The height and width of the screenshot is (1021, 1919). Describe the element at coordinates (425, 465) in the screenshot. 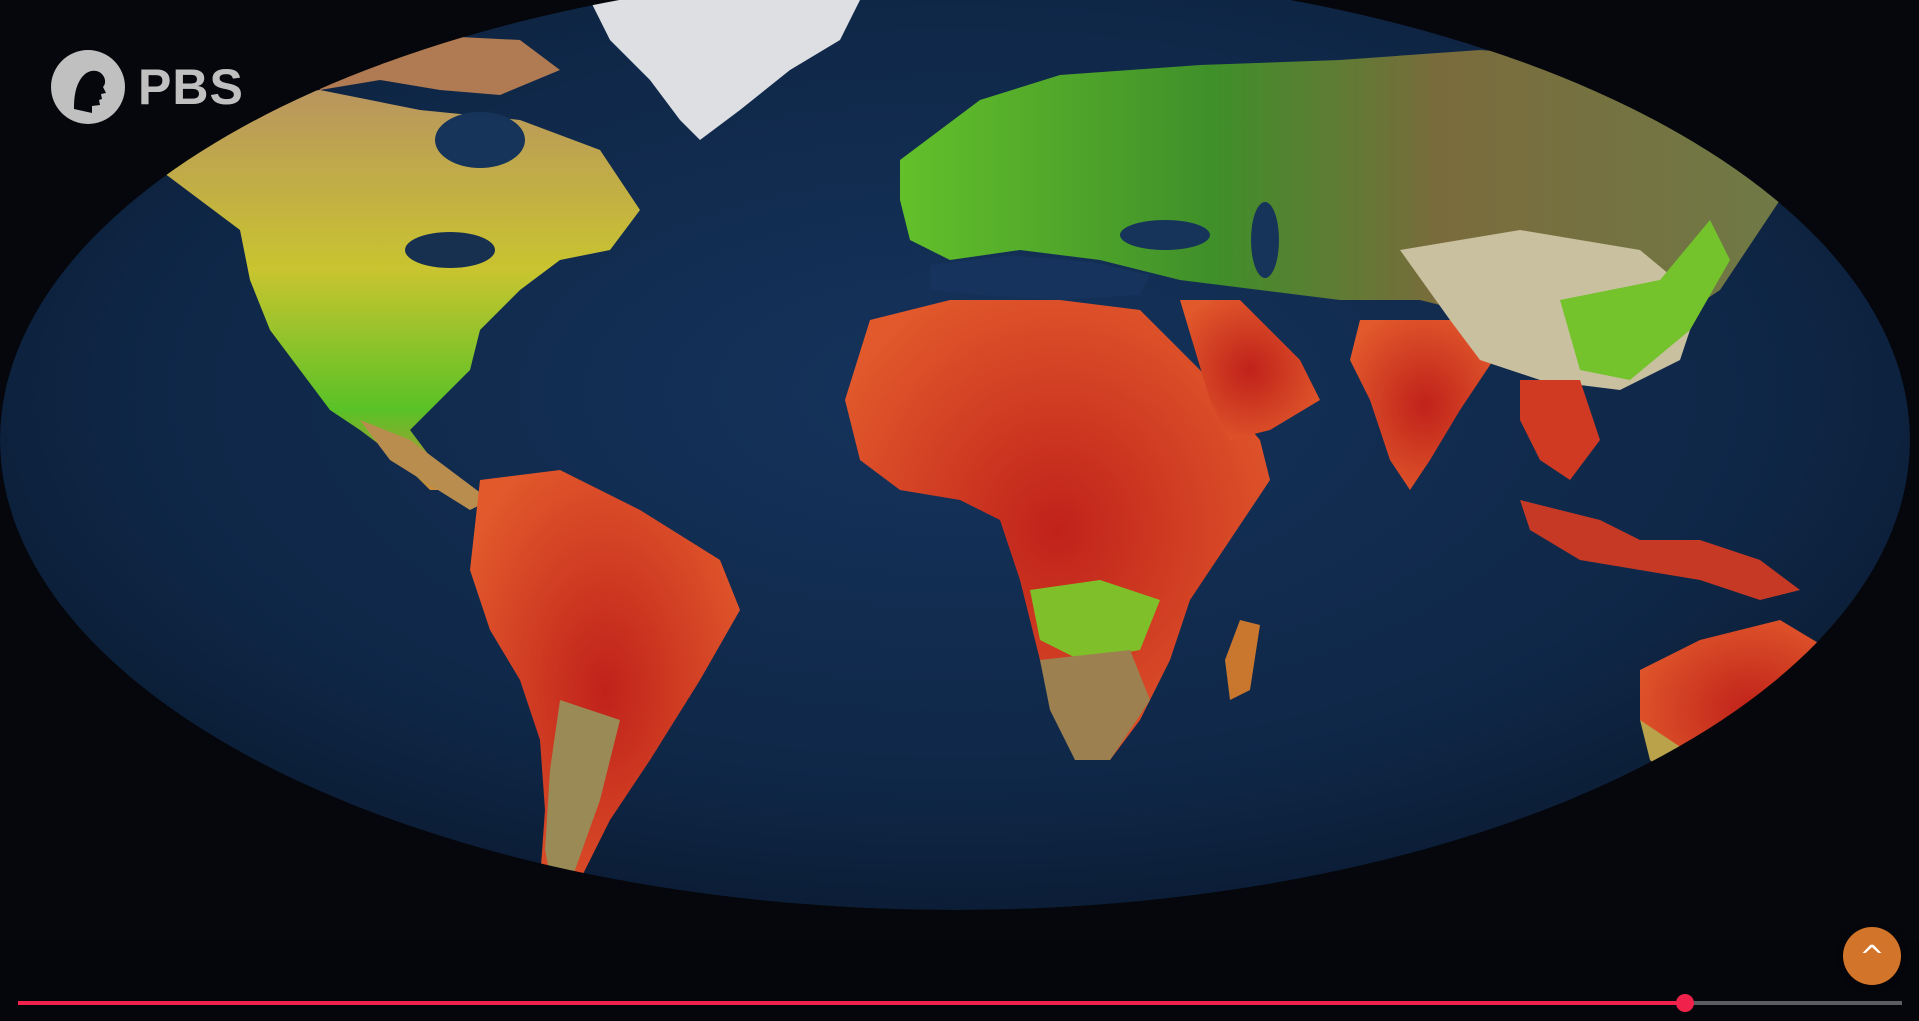

I see `central-america-landmass` at that location.